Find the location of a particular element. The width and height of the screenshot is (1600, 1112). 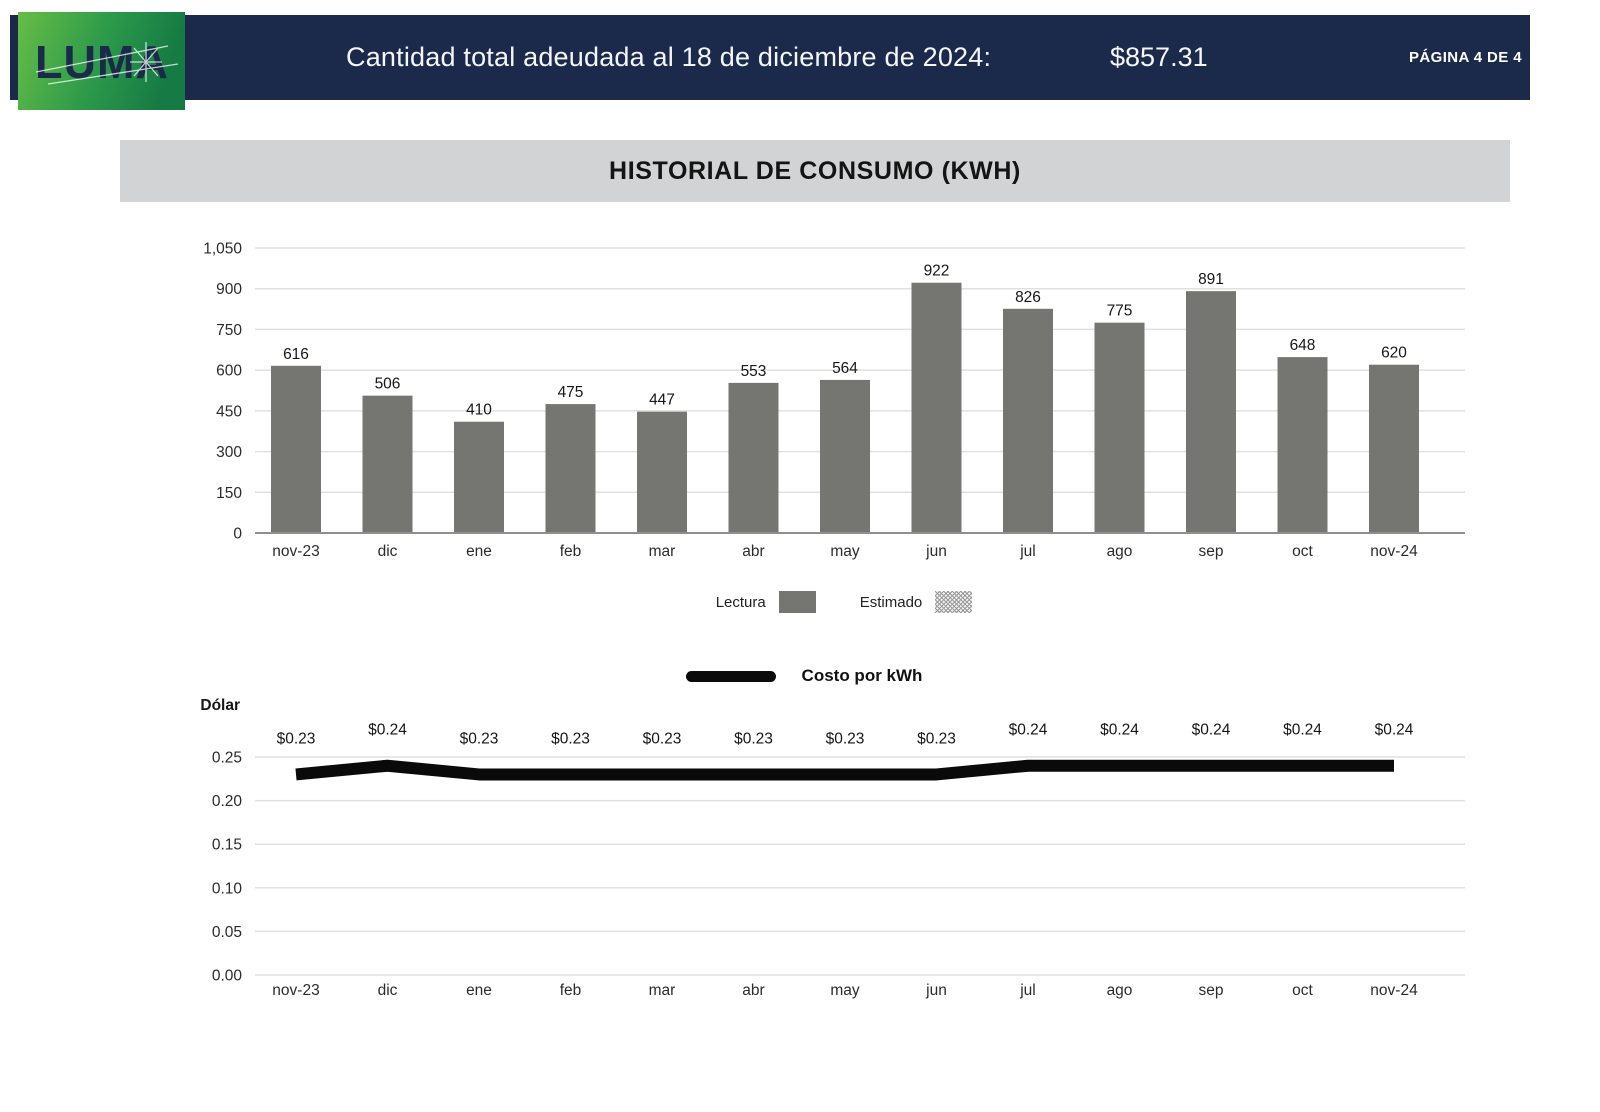

logo-background is located at coordinates (101, 61).